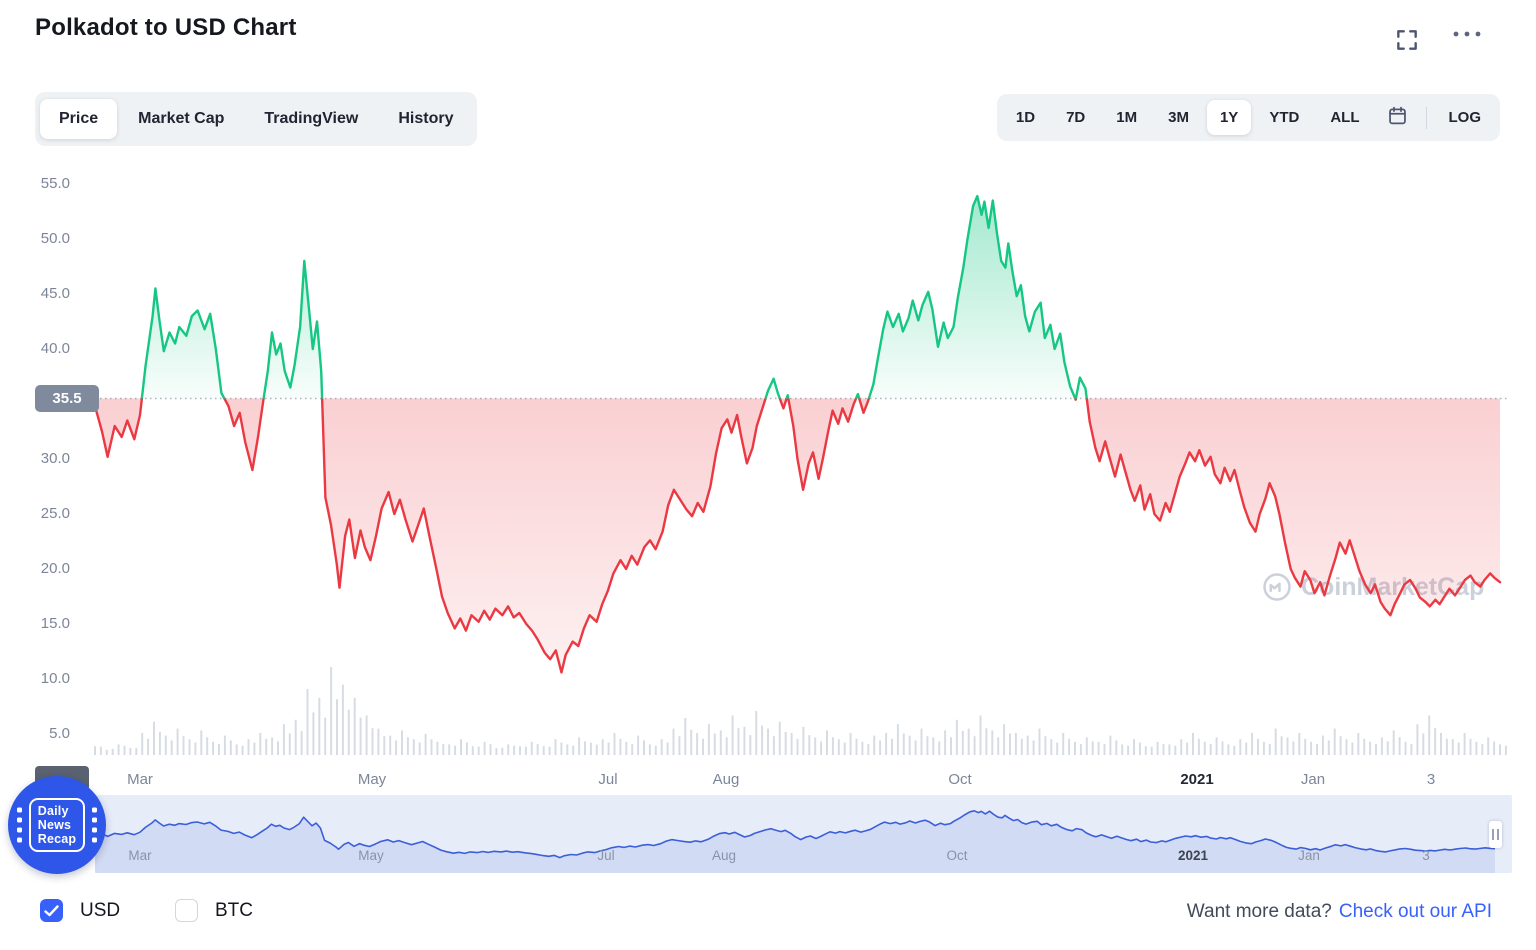  Describe the element at coordinates (1495, 834) in the screenshot. I see `navigator-resize-handle` at that location.